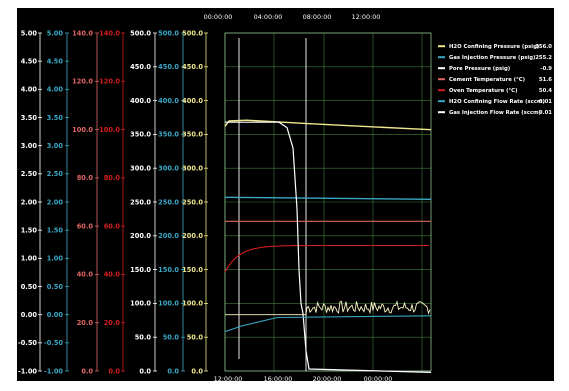  I want to click on x-axis-bottom-tick-label: 16:00:00, so click(278, 378).